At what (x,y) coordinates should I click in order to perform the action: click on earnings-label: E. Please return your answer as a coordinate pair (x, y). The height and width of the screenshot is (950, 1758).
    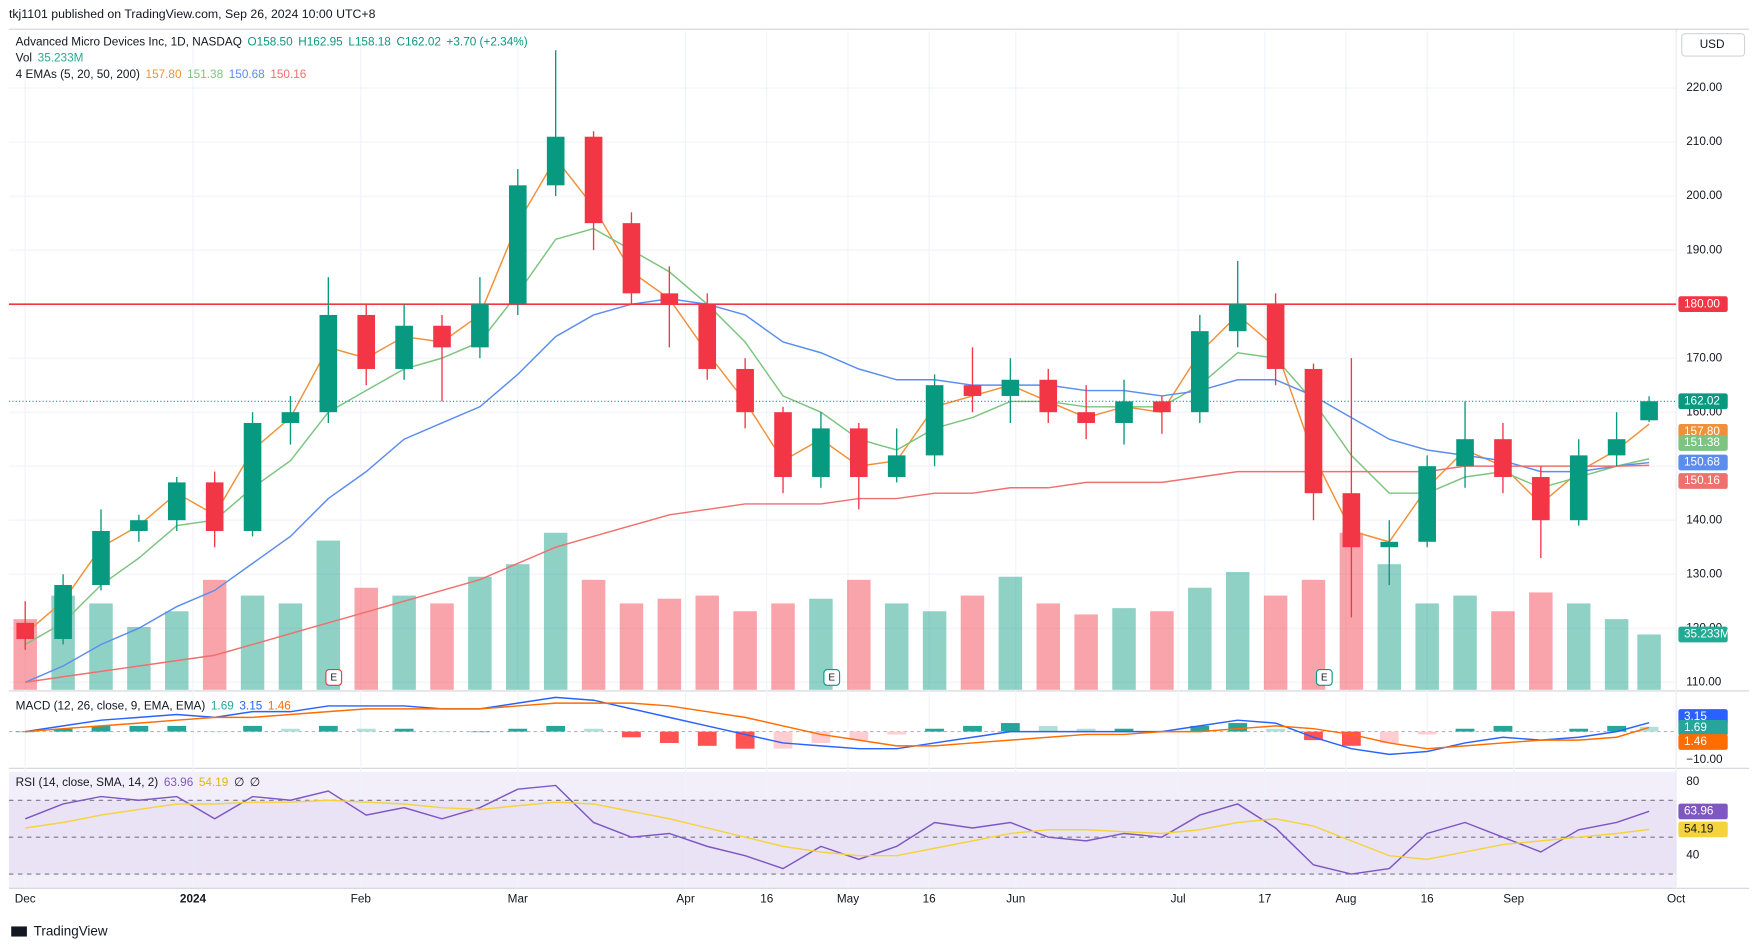
    Looking at the image, I should click on (1324, 678).